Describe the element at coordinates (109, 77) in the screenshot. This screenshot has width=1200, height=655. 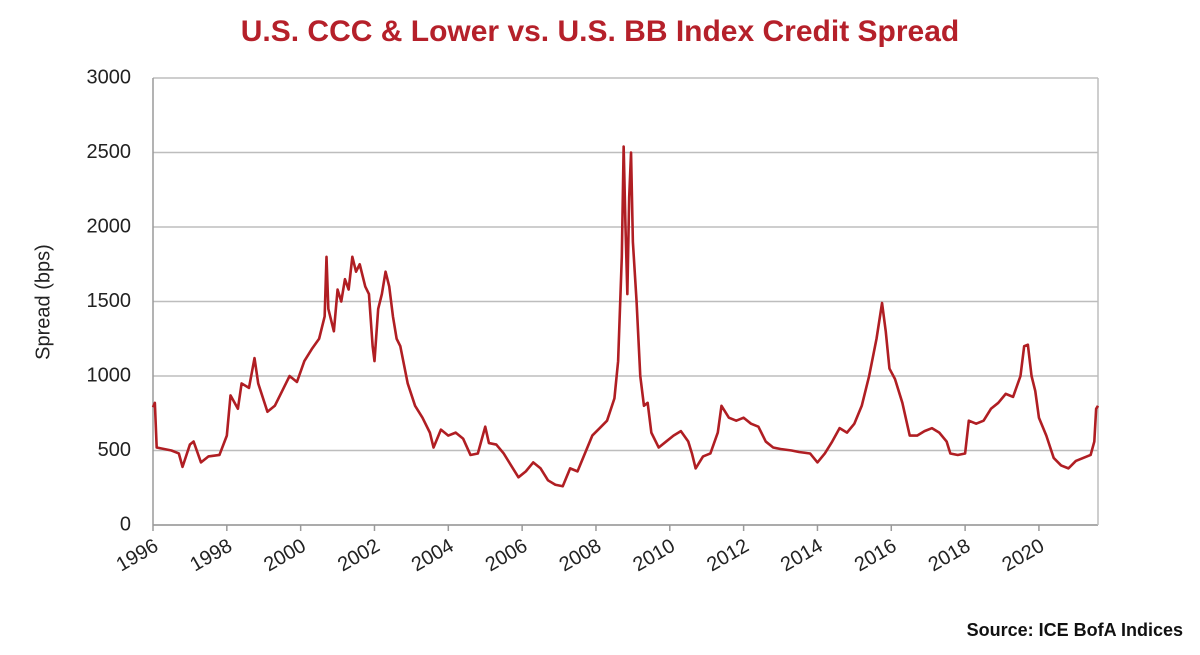
I see `y-tick-label: 3000` at that location.